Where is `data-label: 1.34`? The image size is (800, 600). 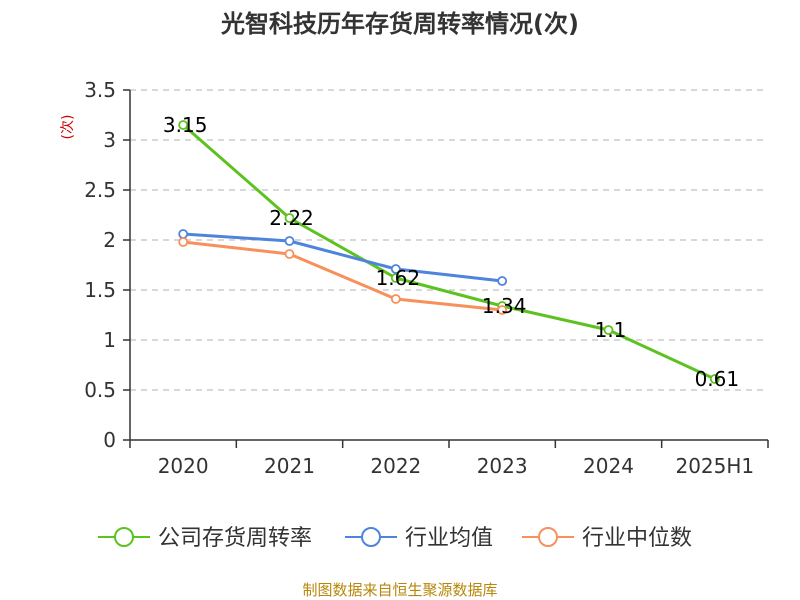
data-label: 1.34 is located at coordinates (504, 306).